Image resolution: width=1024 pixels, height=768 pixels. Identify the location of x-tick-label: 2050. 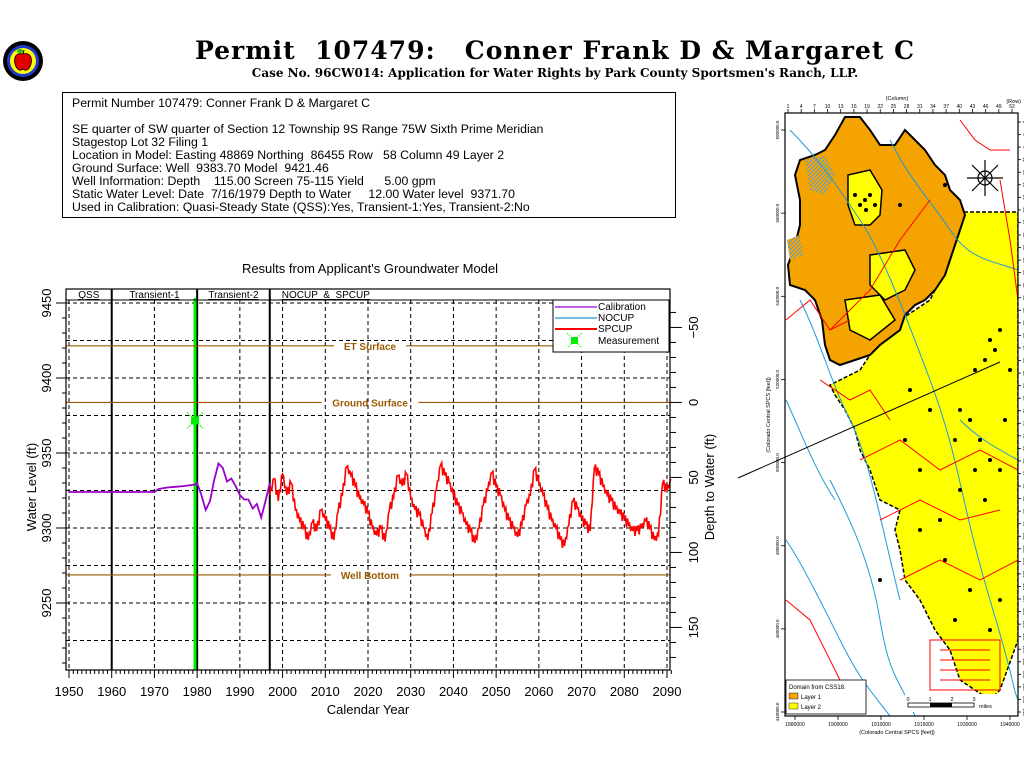
(496, 691).